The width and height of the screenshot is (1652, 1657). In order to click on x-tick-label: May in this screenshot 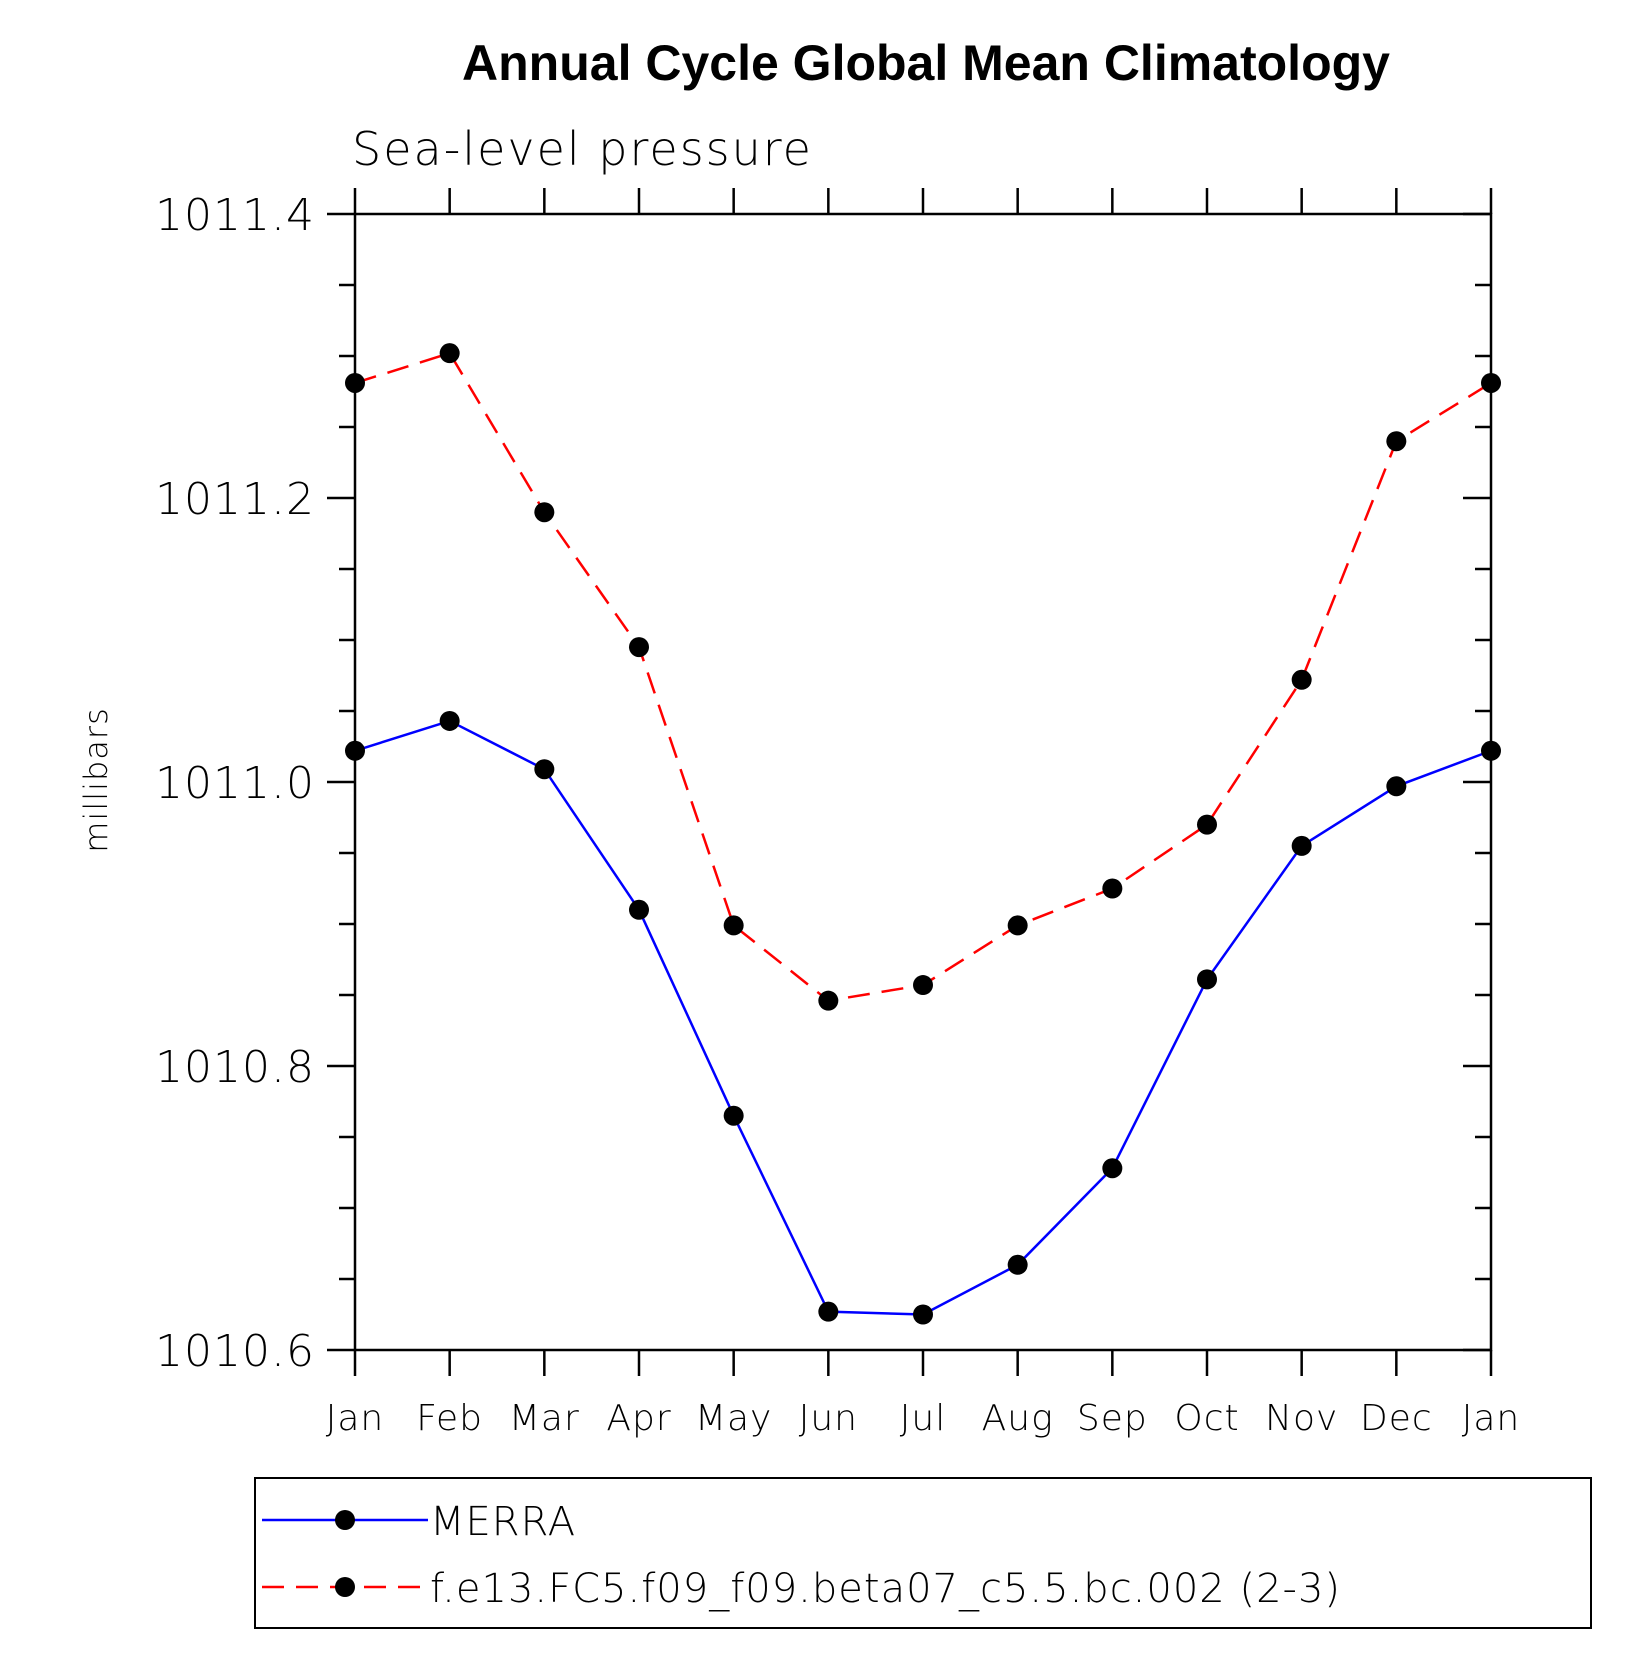, I will do `click(733, 1418)`.